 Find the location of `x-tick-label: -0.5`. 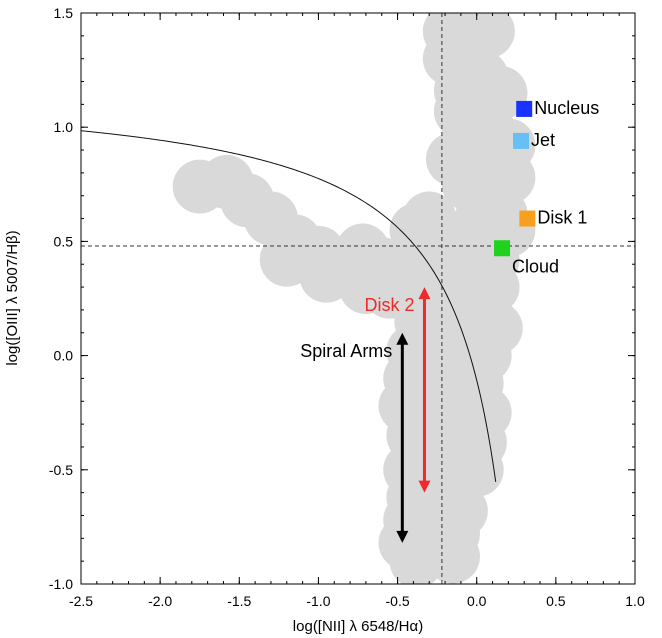

x-tick-label: -0.5 is located at coordinates (398, 601).